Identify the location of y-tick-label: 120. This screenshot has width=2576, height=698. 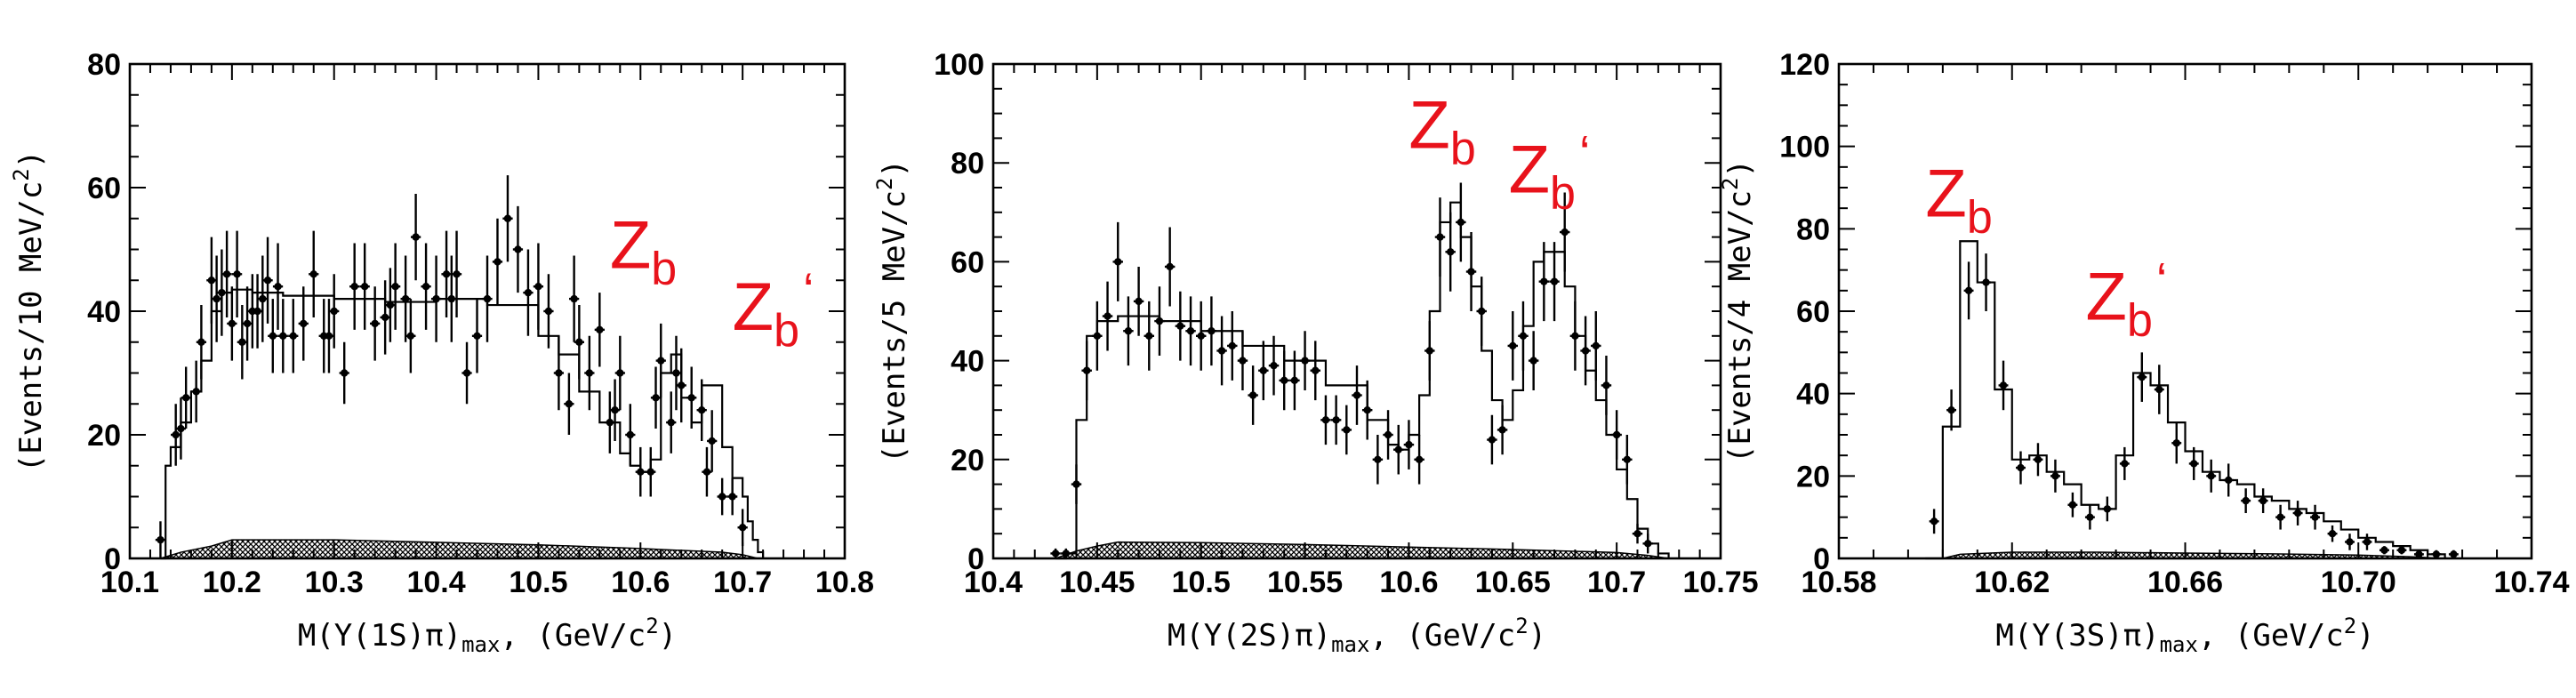
(1804, 65).